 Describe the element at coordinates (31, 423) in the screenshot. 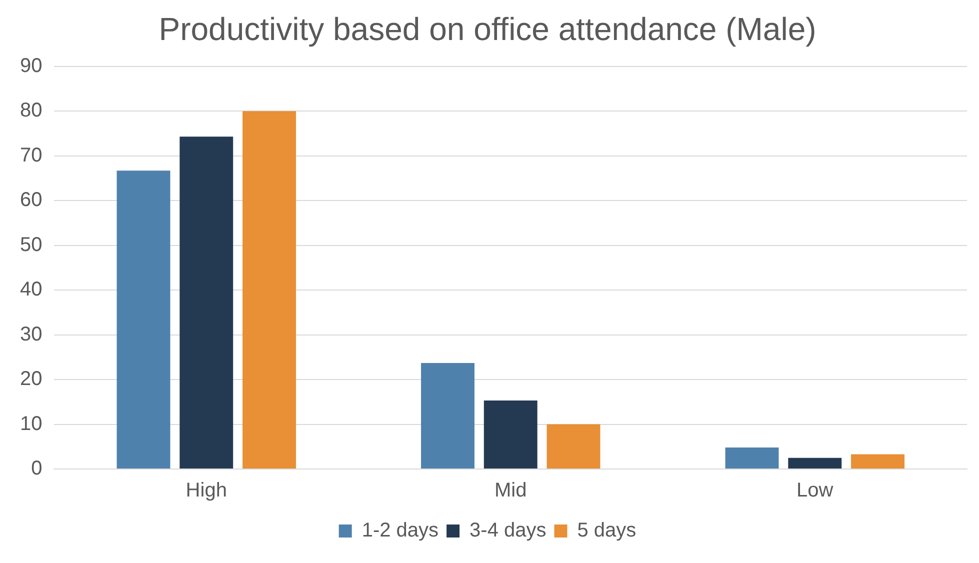

I see `y-tick-label: 10` at that location.